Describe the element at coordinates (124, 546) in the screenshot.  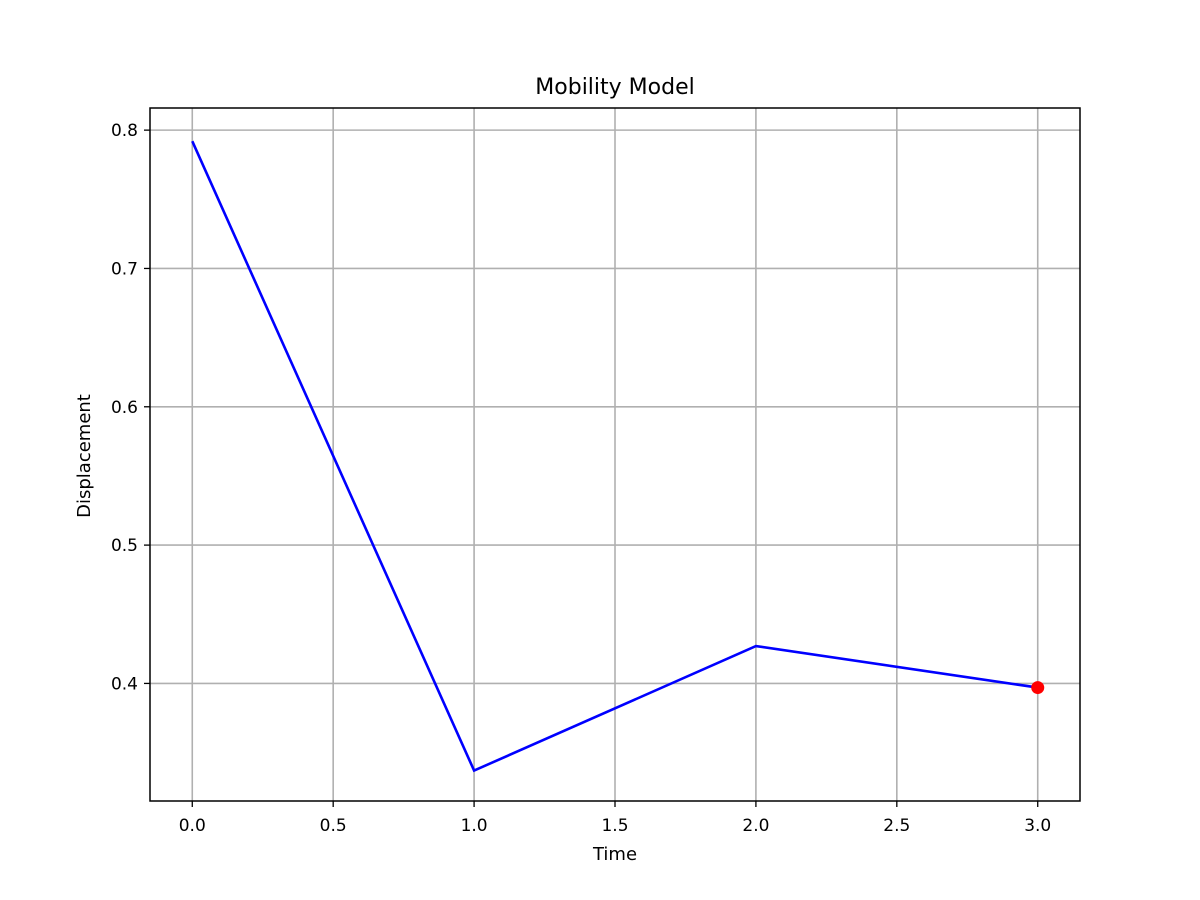
I see `y-tick-label: 0.5` at that location.